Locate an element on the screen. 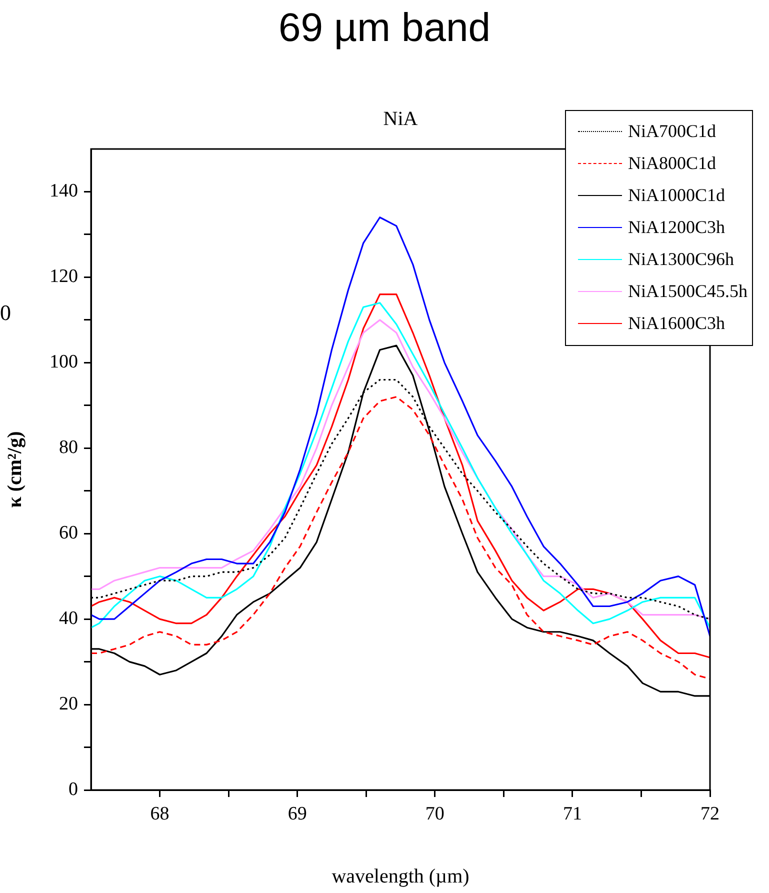 This screenshot has width=769, height=893. y-tick-label: 0 is located at coordinates (73, 789).